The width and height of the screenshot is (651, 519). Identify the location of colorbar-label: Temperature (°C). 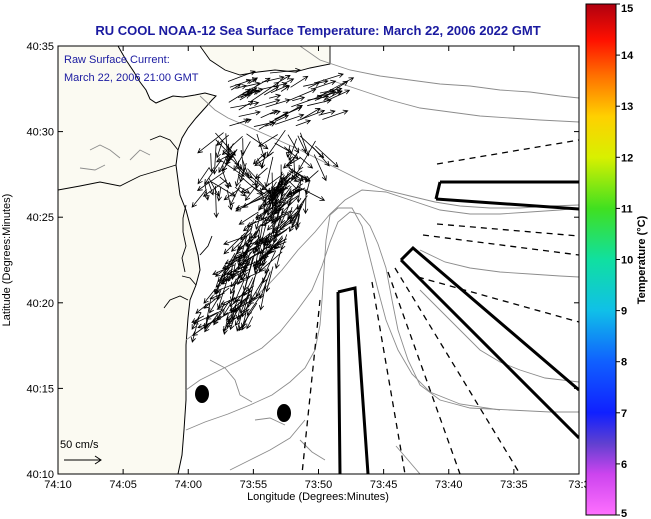
(642, 259).